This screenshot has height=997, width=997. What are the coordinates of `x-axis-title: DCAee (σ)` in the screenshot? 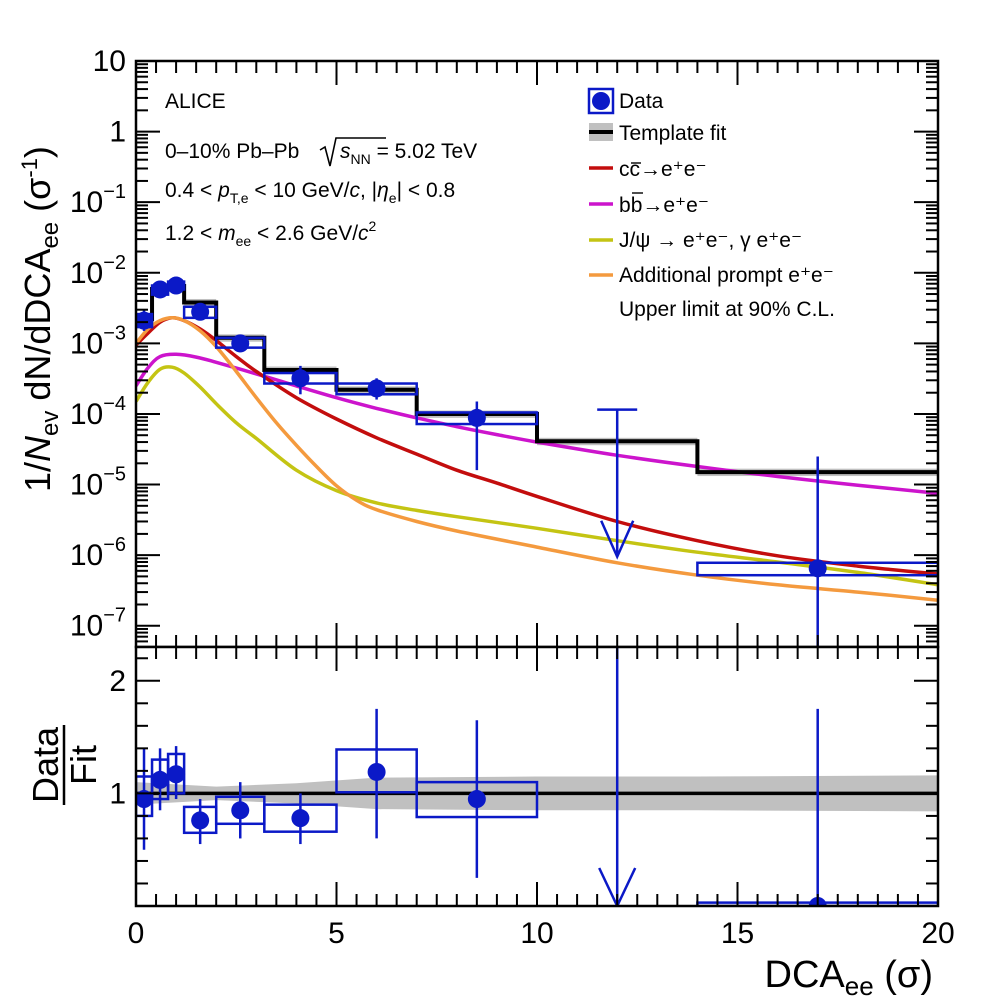 It's located at (849, 975).